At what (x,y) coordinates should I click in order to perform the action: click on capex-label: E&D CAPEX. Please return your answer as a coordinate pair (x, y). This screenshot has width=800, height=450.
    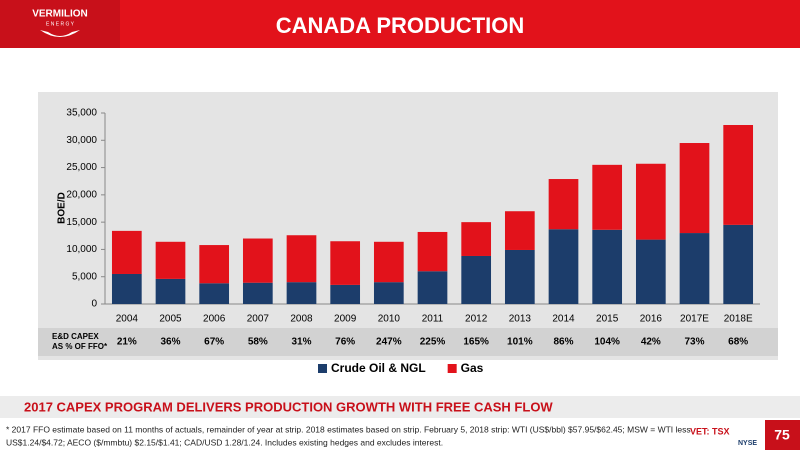
    Looking at the image, I should click on (75, 336).